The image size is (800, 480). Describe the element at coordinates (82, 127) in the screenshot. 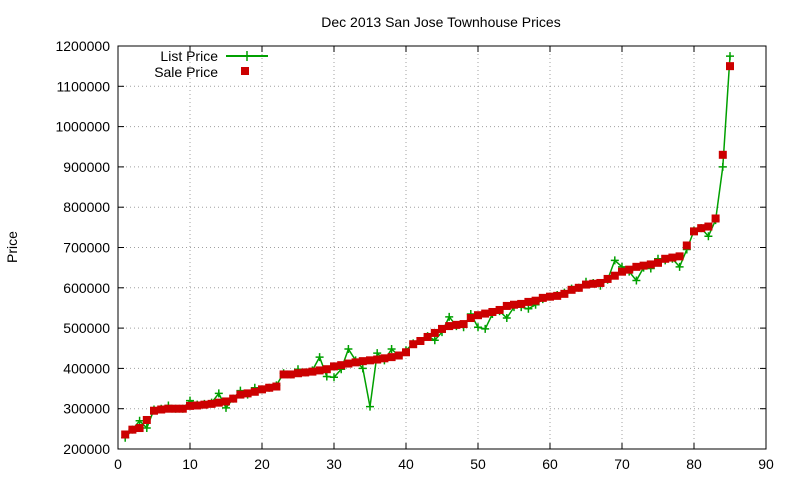

I see `y-tick-label: 1000000` at that location.